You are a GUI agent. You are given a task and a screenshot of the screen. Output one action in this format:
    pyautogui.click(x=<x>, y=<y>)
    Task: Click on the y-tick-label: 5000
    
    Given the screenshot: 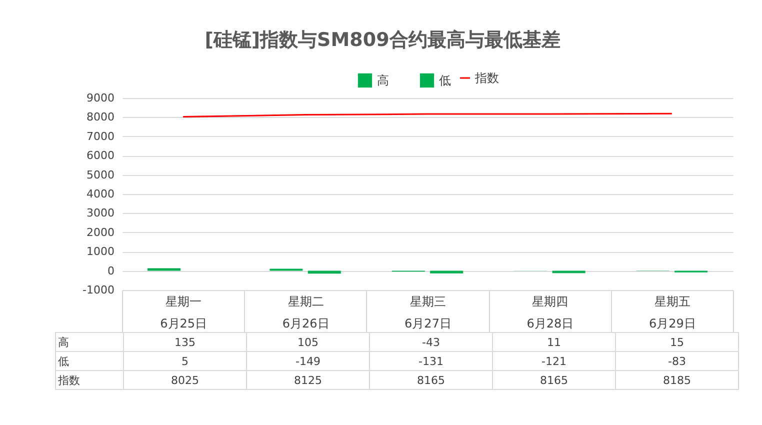 What is the action you would take?
    pyautogui.click(x=100, y=175)
    